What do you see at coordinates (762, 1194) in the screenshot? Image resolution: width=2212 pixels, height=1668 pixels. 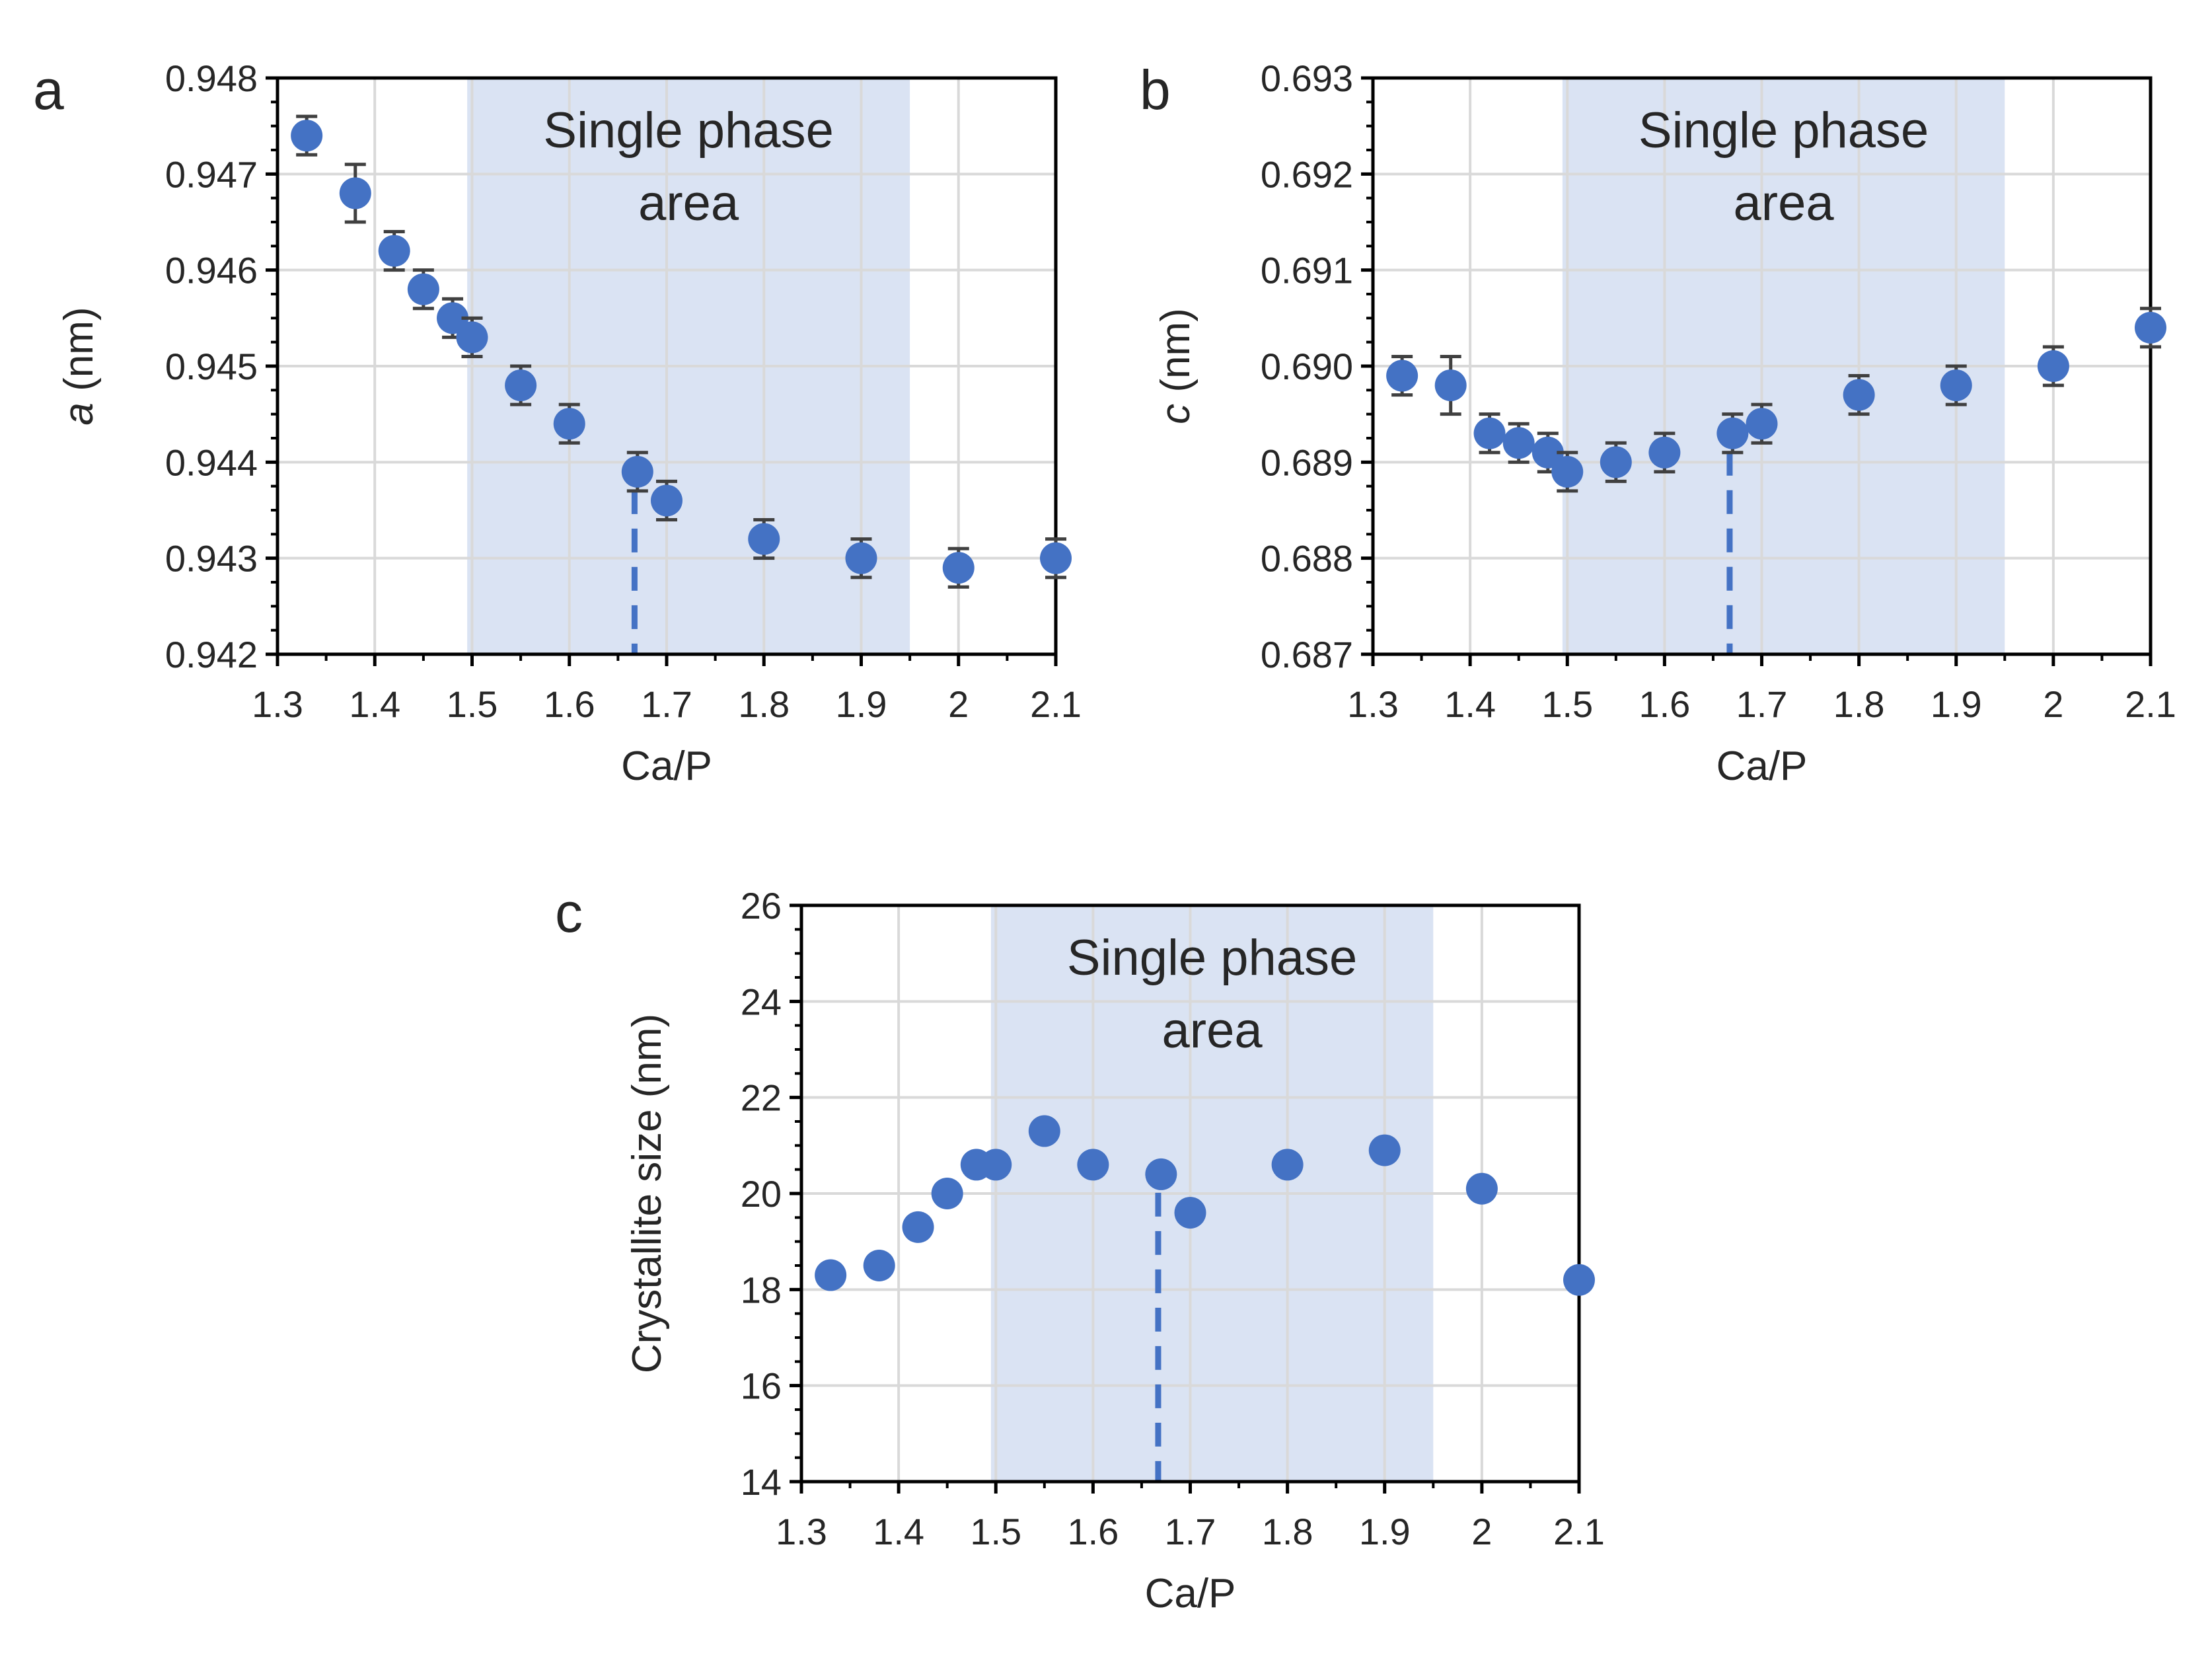 I see `y-tick-label: 20` at bounding box center [762, 1194].